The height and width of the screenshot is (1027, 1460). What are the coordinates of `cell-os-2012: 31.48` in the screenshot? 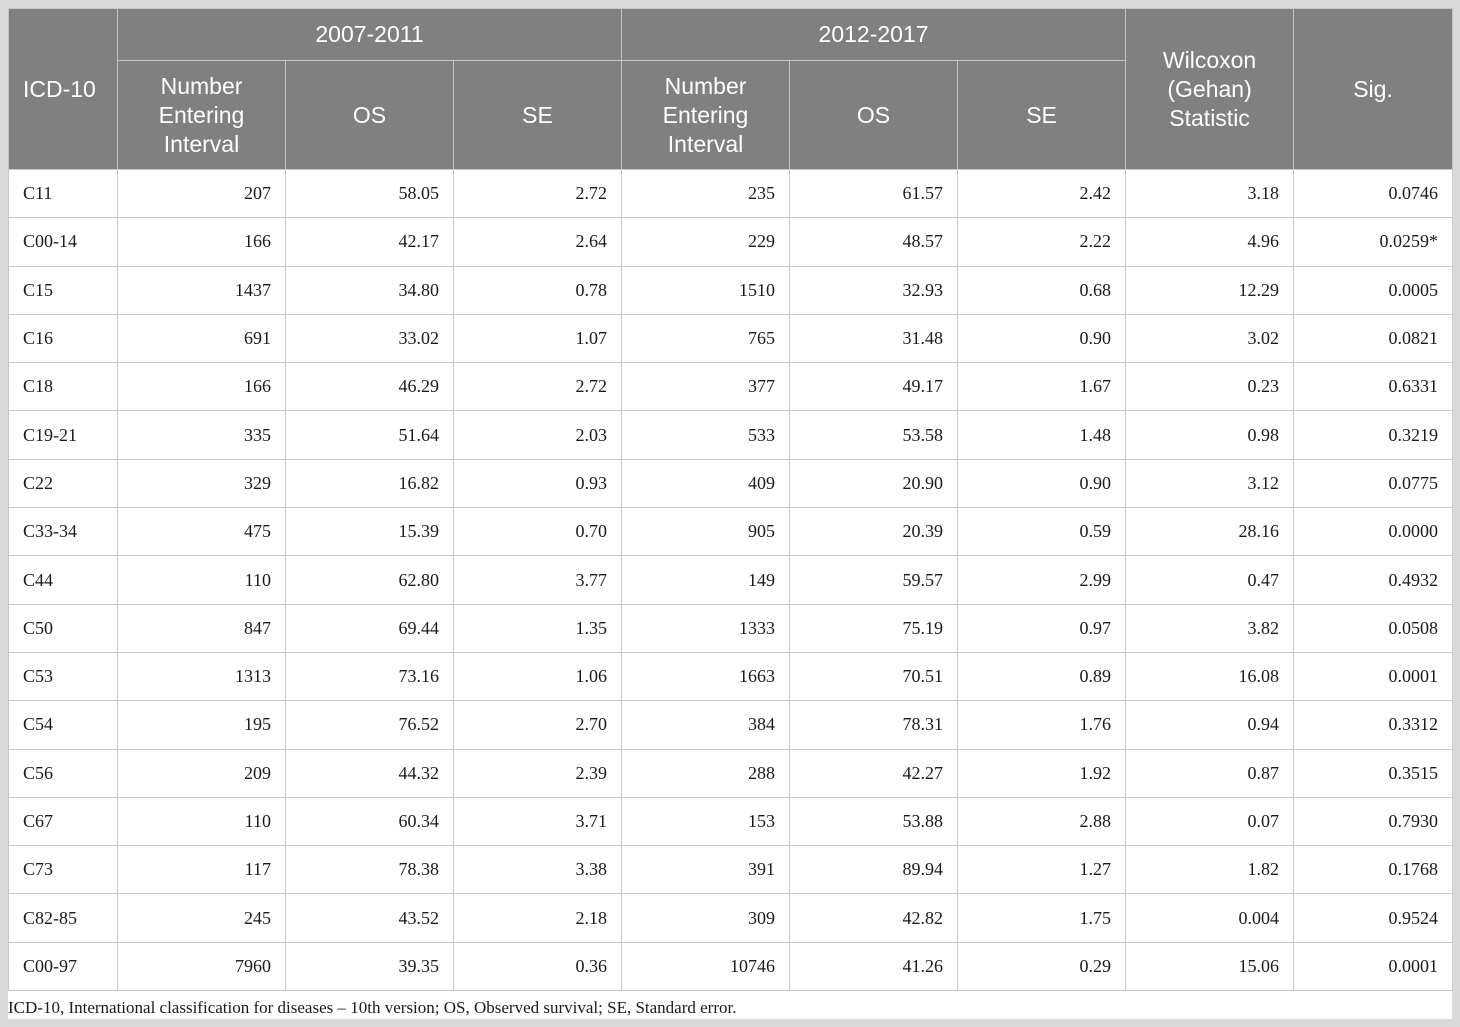 It's located at (874, 338).